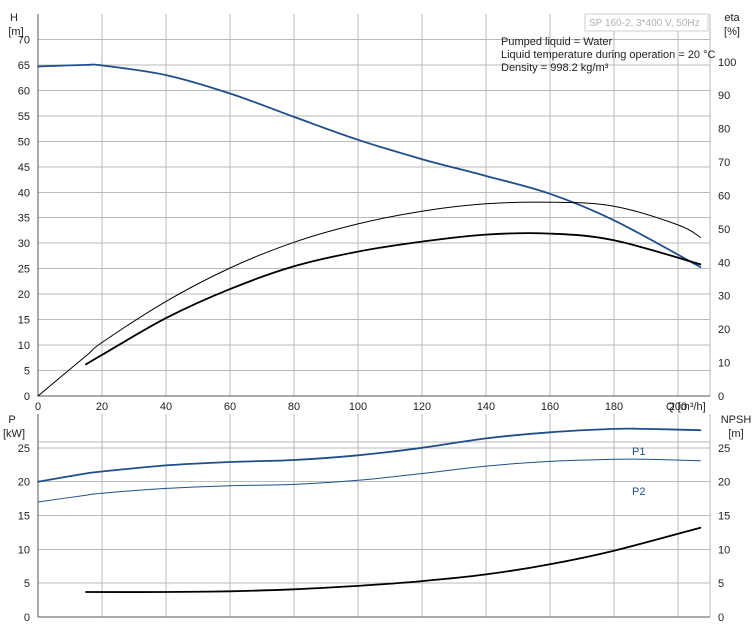  I want to click on bottom-right-tick-label: 20, so click(724, 483).